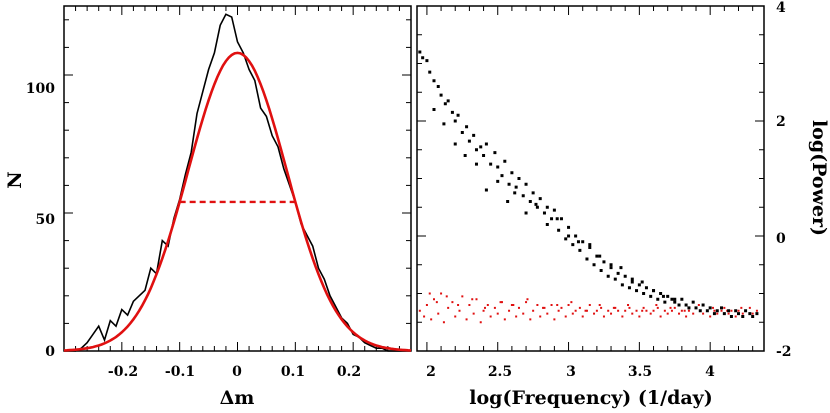  Describe the element at coordinates (784, 352) in the screenshot. I see `right-y-tick-label: -2` at that location.